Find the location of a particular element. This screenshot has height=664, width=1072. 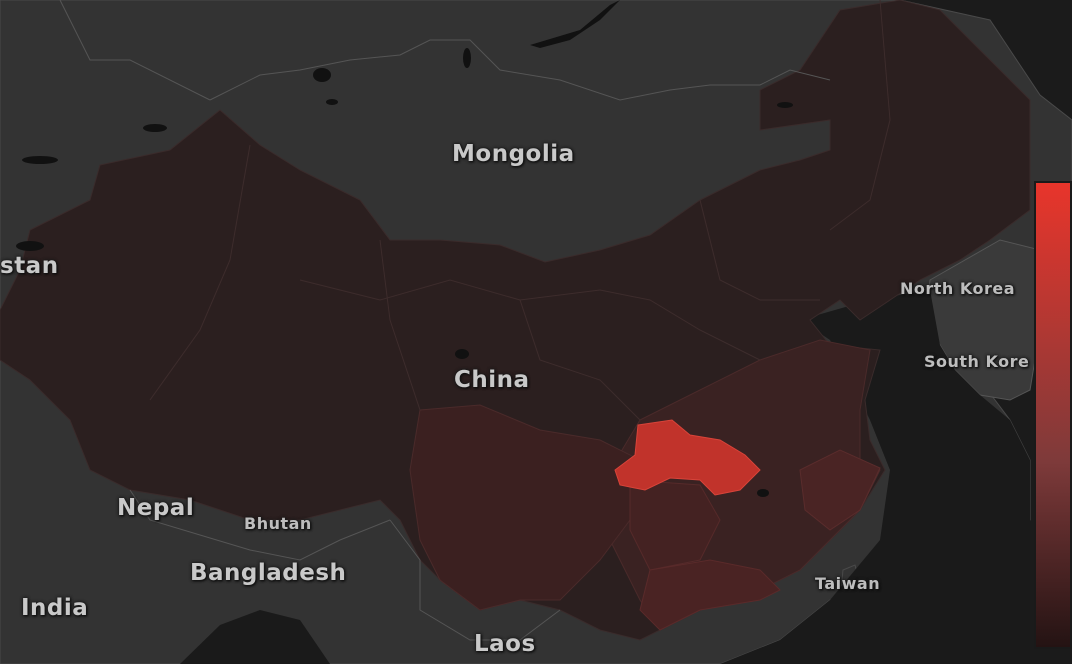

south-sea is located at coordinates (255, 637).